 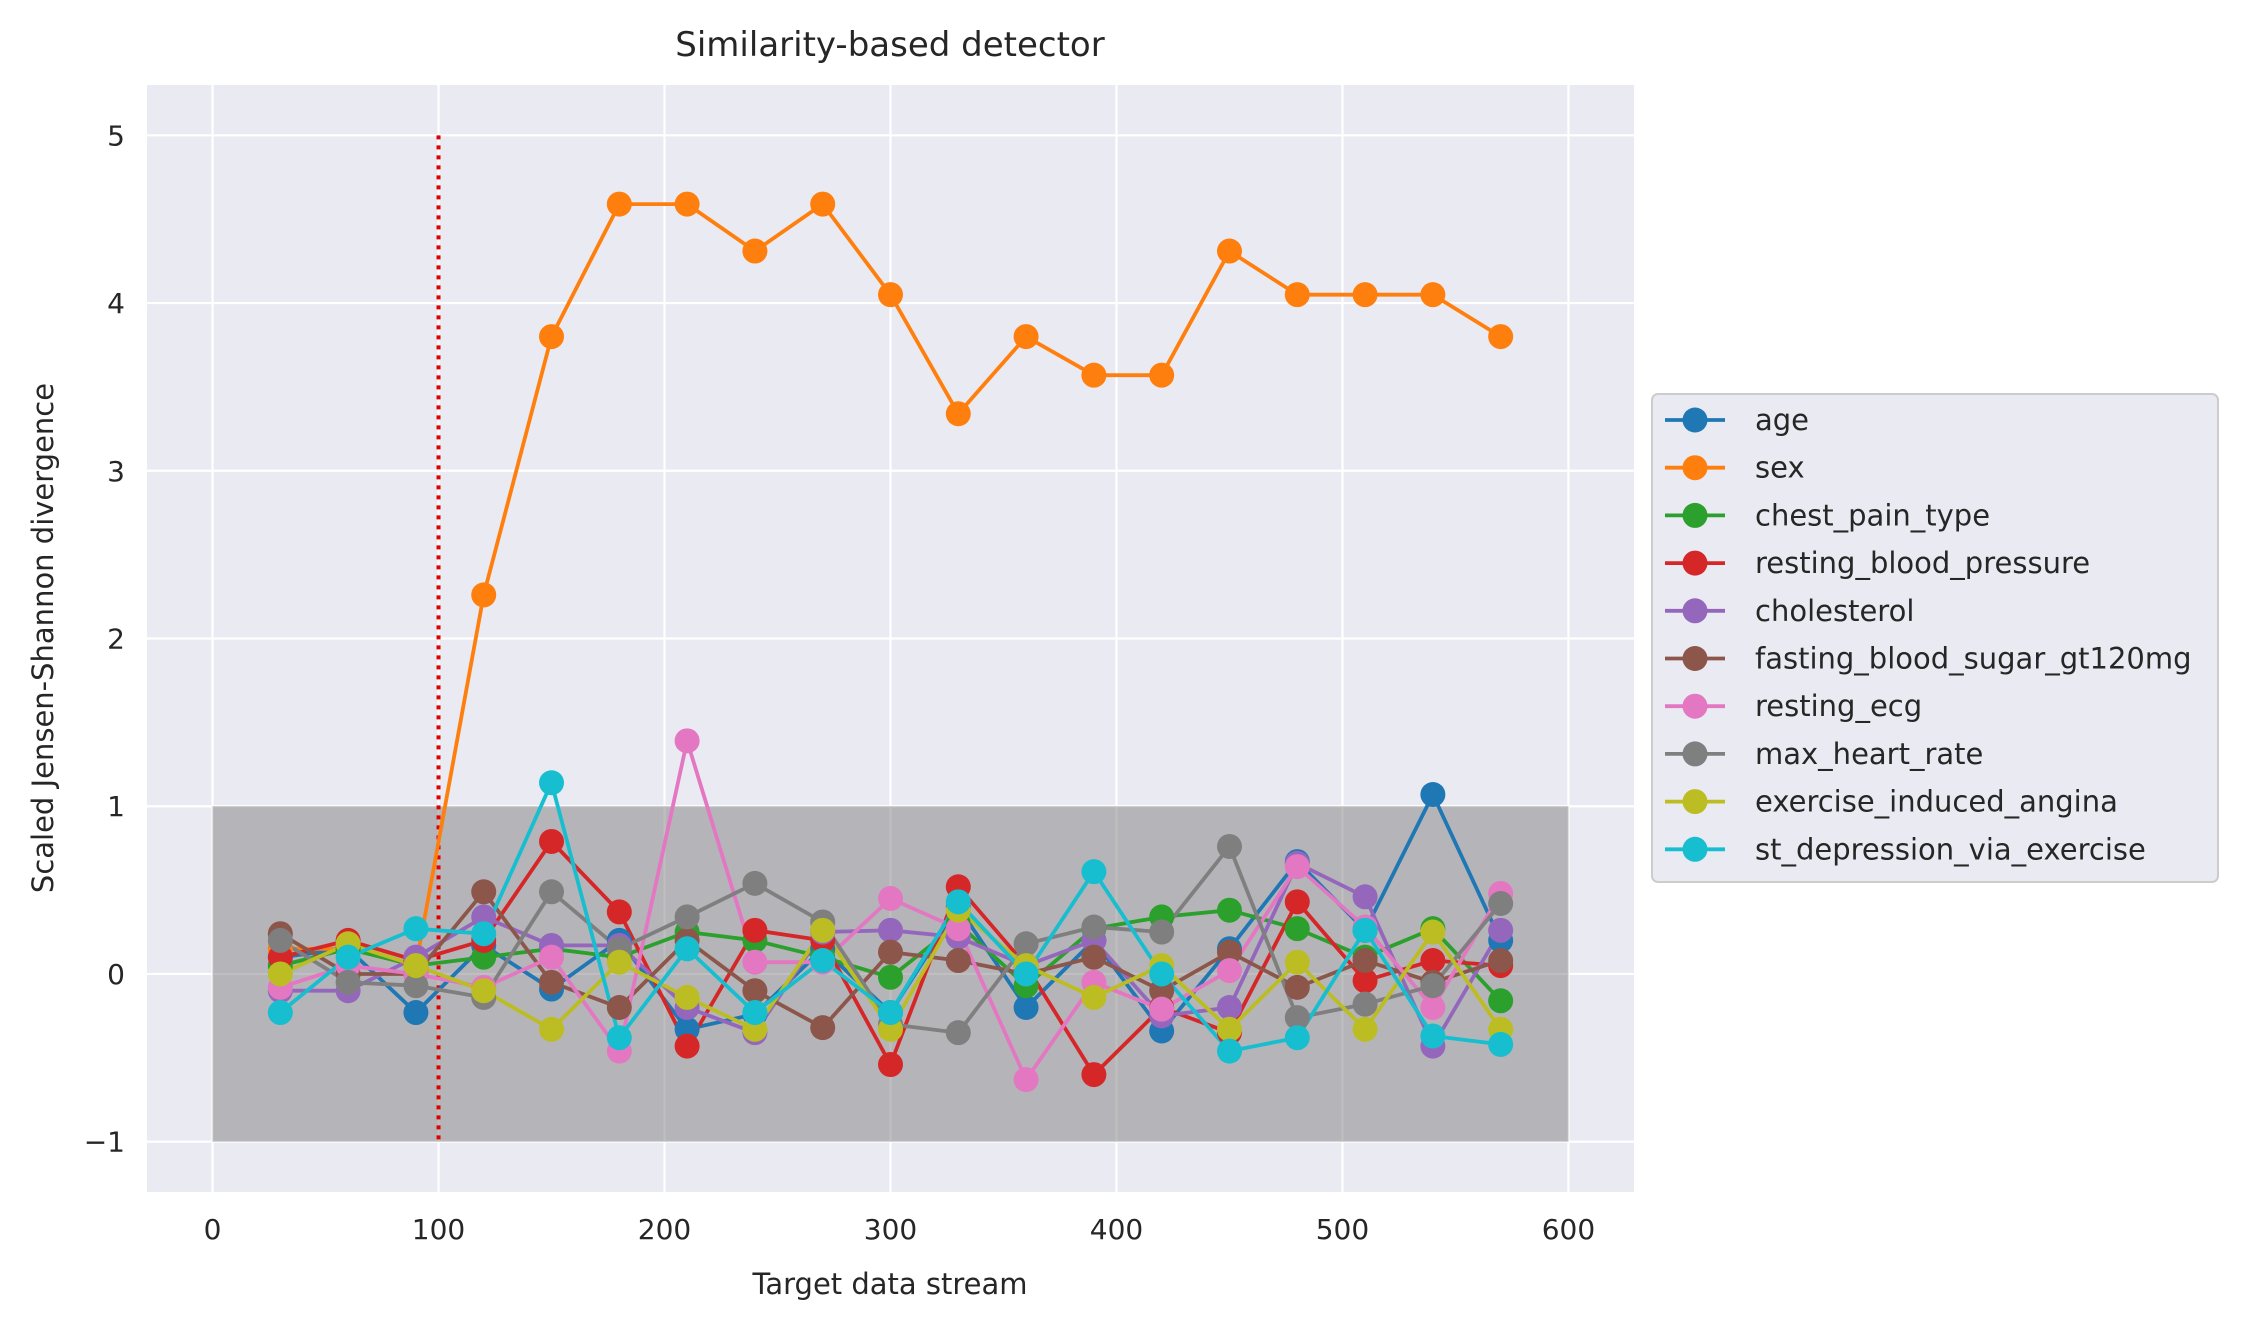 What do you see at coordinates (1695, 754) in the screenshot?
I see `legend-marker-max_heart_rate` at bounding box center [1695, 754].